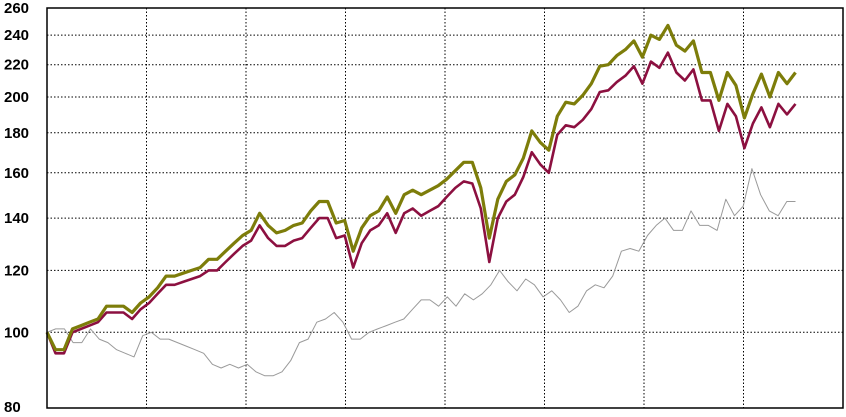  I want to click on y-axis-tick-labels: 80 100 120 140 160 180 200 220 240 260, so click(16, 208).